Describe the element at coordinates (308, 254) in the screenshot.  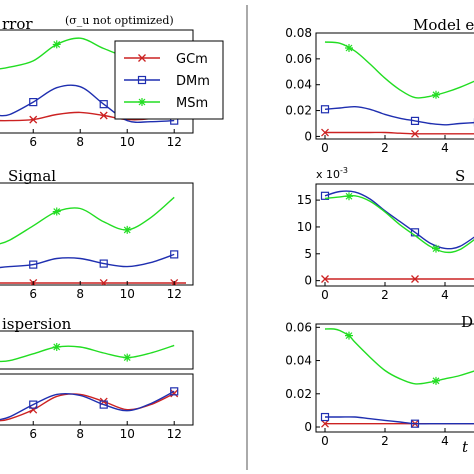
I see `ytick-label-right-2-1: 5` at that location.